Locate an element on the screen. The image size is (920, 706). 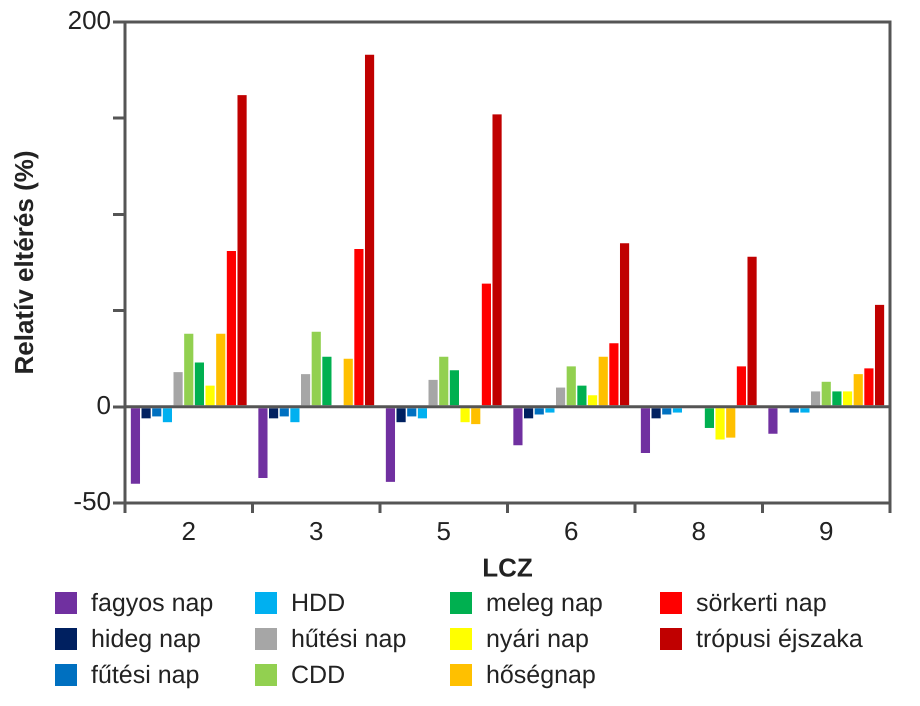
legend-label: CDD is located at coordinates (318, 675).